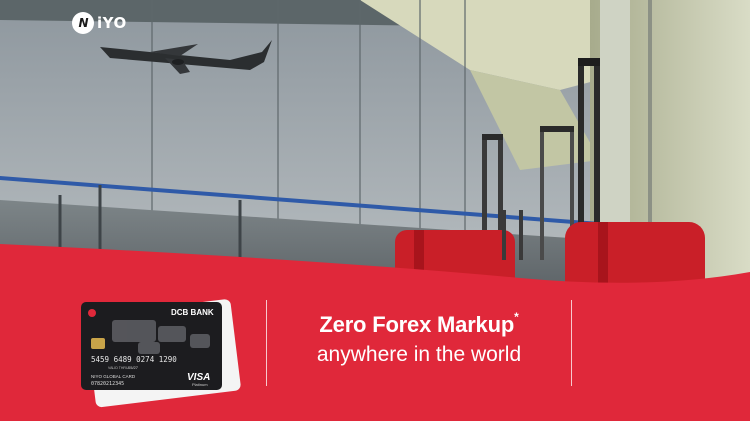  What do you see at coordinates (516, 317) in the screenshot?
I see `headline-asterisk: *` at bounding box center [516, 317].